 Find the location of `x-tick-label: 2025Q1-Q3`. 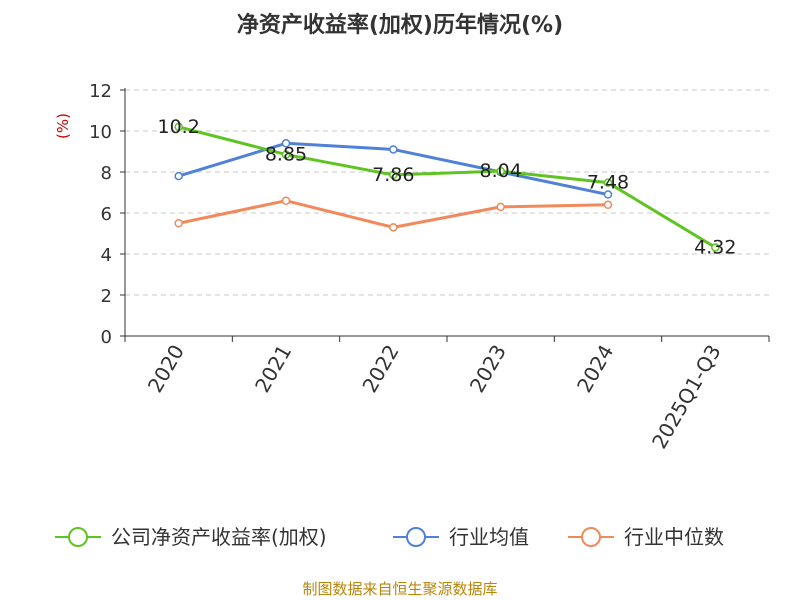

x-tick-label: 2025Q1-Q3 is located at coordinates (686, 397).